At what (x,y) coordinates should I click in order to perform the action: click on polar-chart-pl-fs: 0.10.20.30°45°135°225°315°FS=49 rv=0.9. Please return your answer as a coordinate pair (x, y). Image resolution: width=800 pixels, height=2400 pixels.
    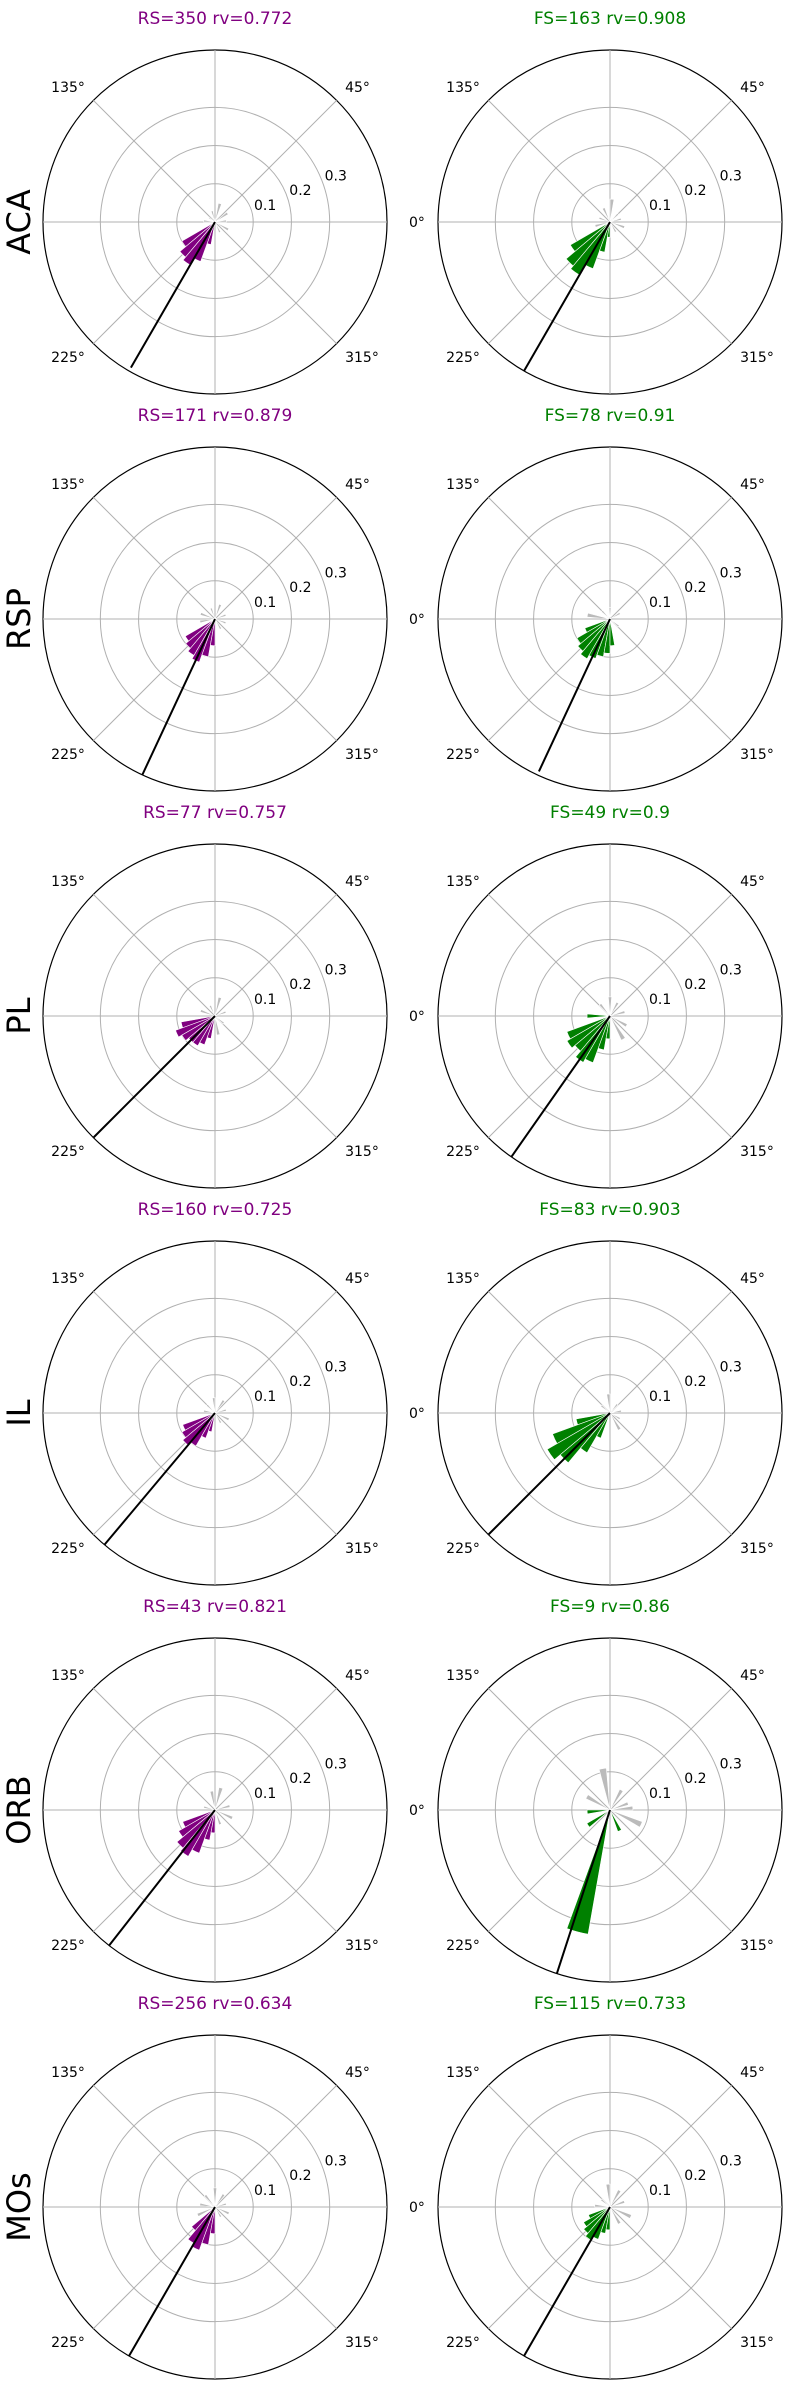
    Looking at the image, I should click on (610, 996).